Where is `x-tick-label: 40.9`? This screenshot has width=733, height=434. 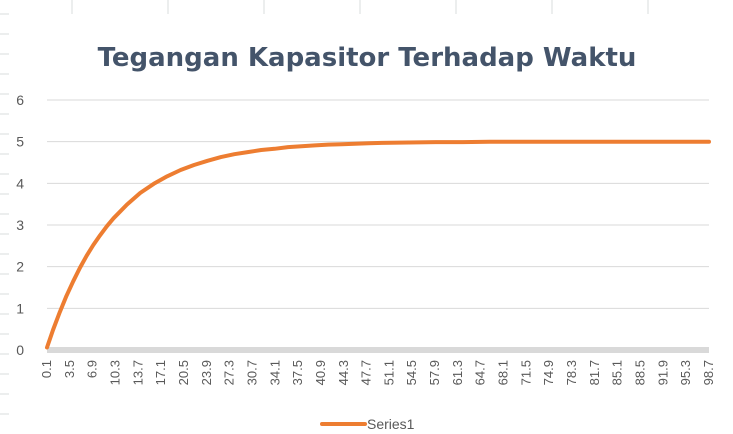
x-tick-label: 40.9 is located at coordinates (320, 372).